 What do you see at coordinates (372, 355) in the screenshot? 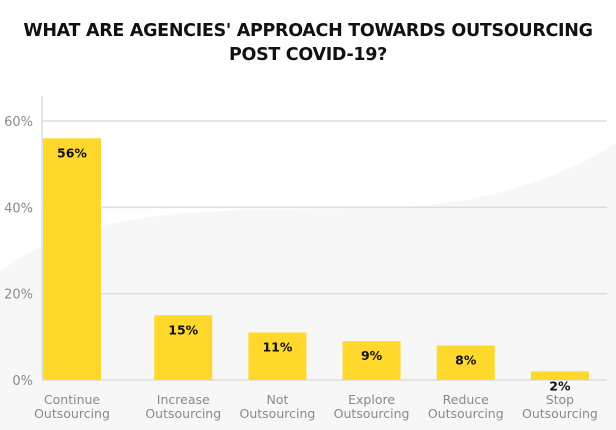
I see `data-label: 9%` at bounding box center [372, 355].